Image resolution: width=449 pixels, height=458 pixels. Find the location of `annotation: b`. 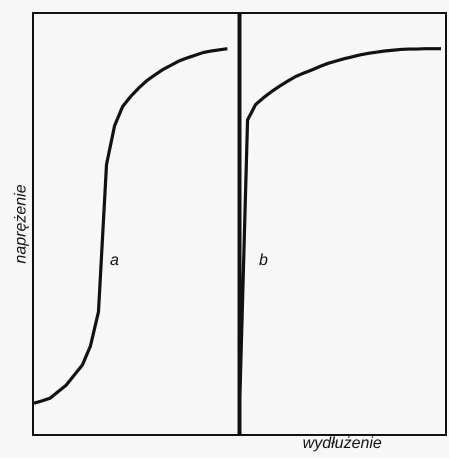

annotation: b is located at coordinates (263, 260).